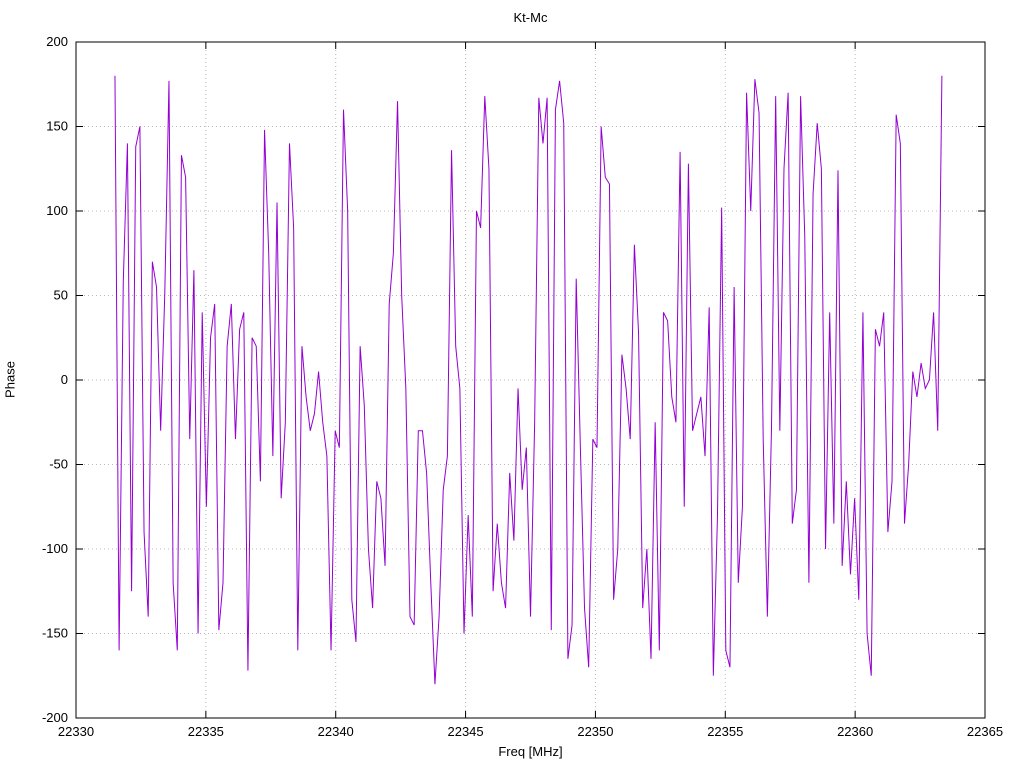 The width and height of the screenshot is (1024, 768). What do you see at coordinates (855, 731) in the screenshot?
I see `x-tick-label: 22360` at bounding box center [855, 731].